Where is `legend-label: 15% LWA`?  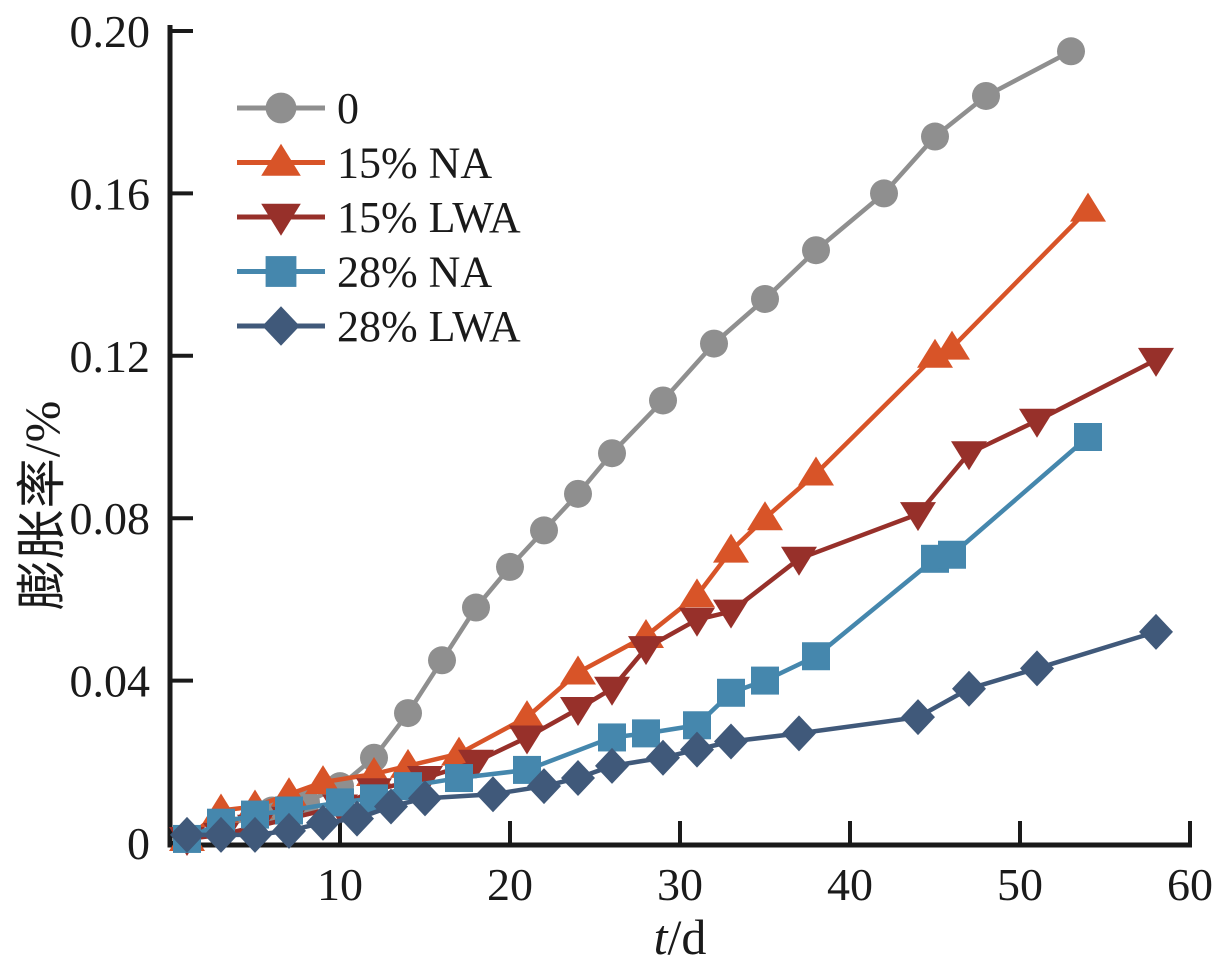
legend-label: 15% LWA is located at coordinates (429, 217).